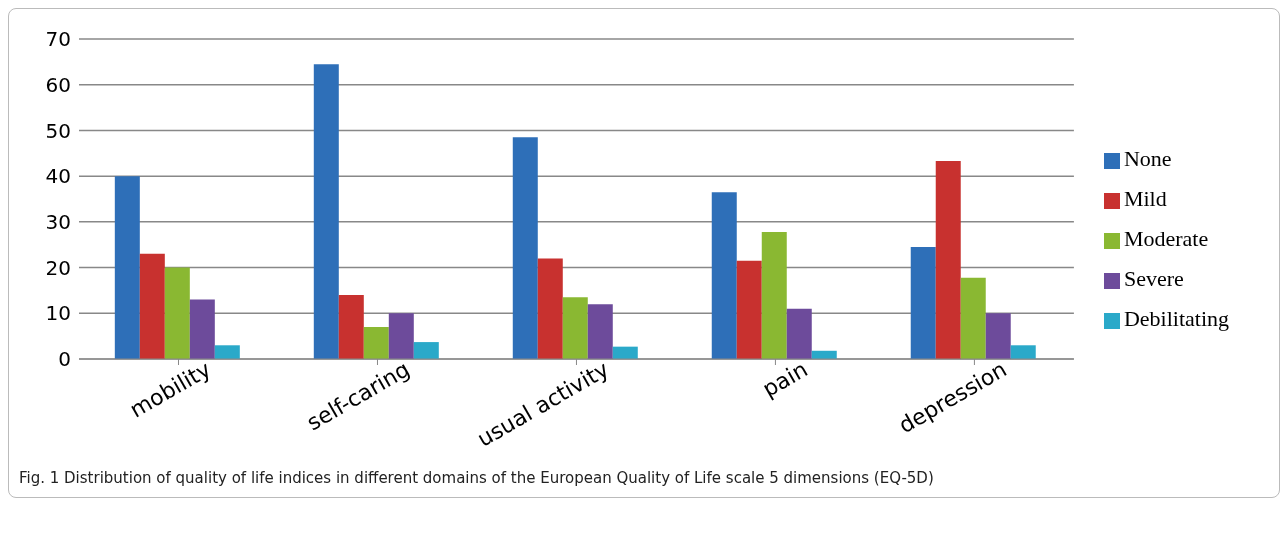 The image size is (1287, 546). Describe the element at coordinates (58, 176) in the screenshot. I see `y-tick-label: 40` at that location.